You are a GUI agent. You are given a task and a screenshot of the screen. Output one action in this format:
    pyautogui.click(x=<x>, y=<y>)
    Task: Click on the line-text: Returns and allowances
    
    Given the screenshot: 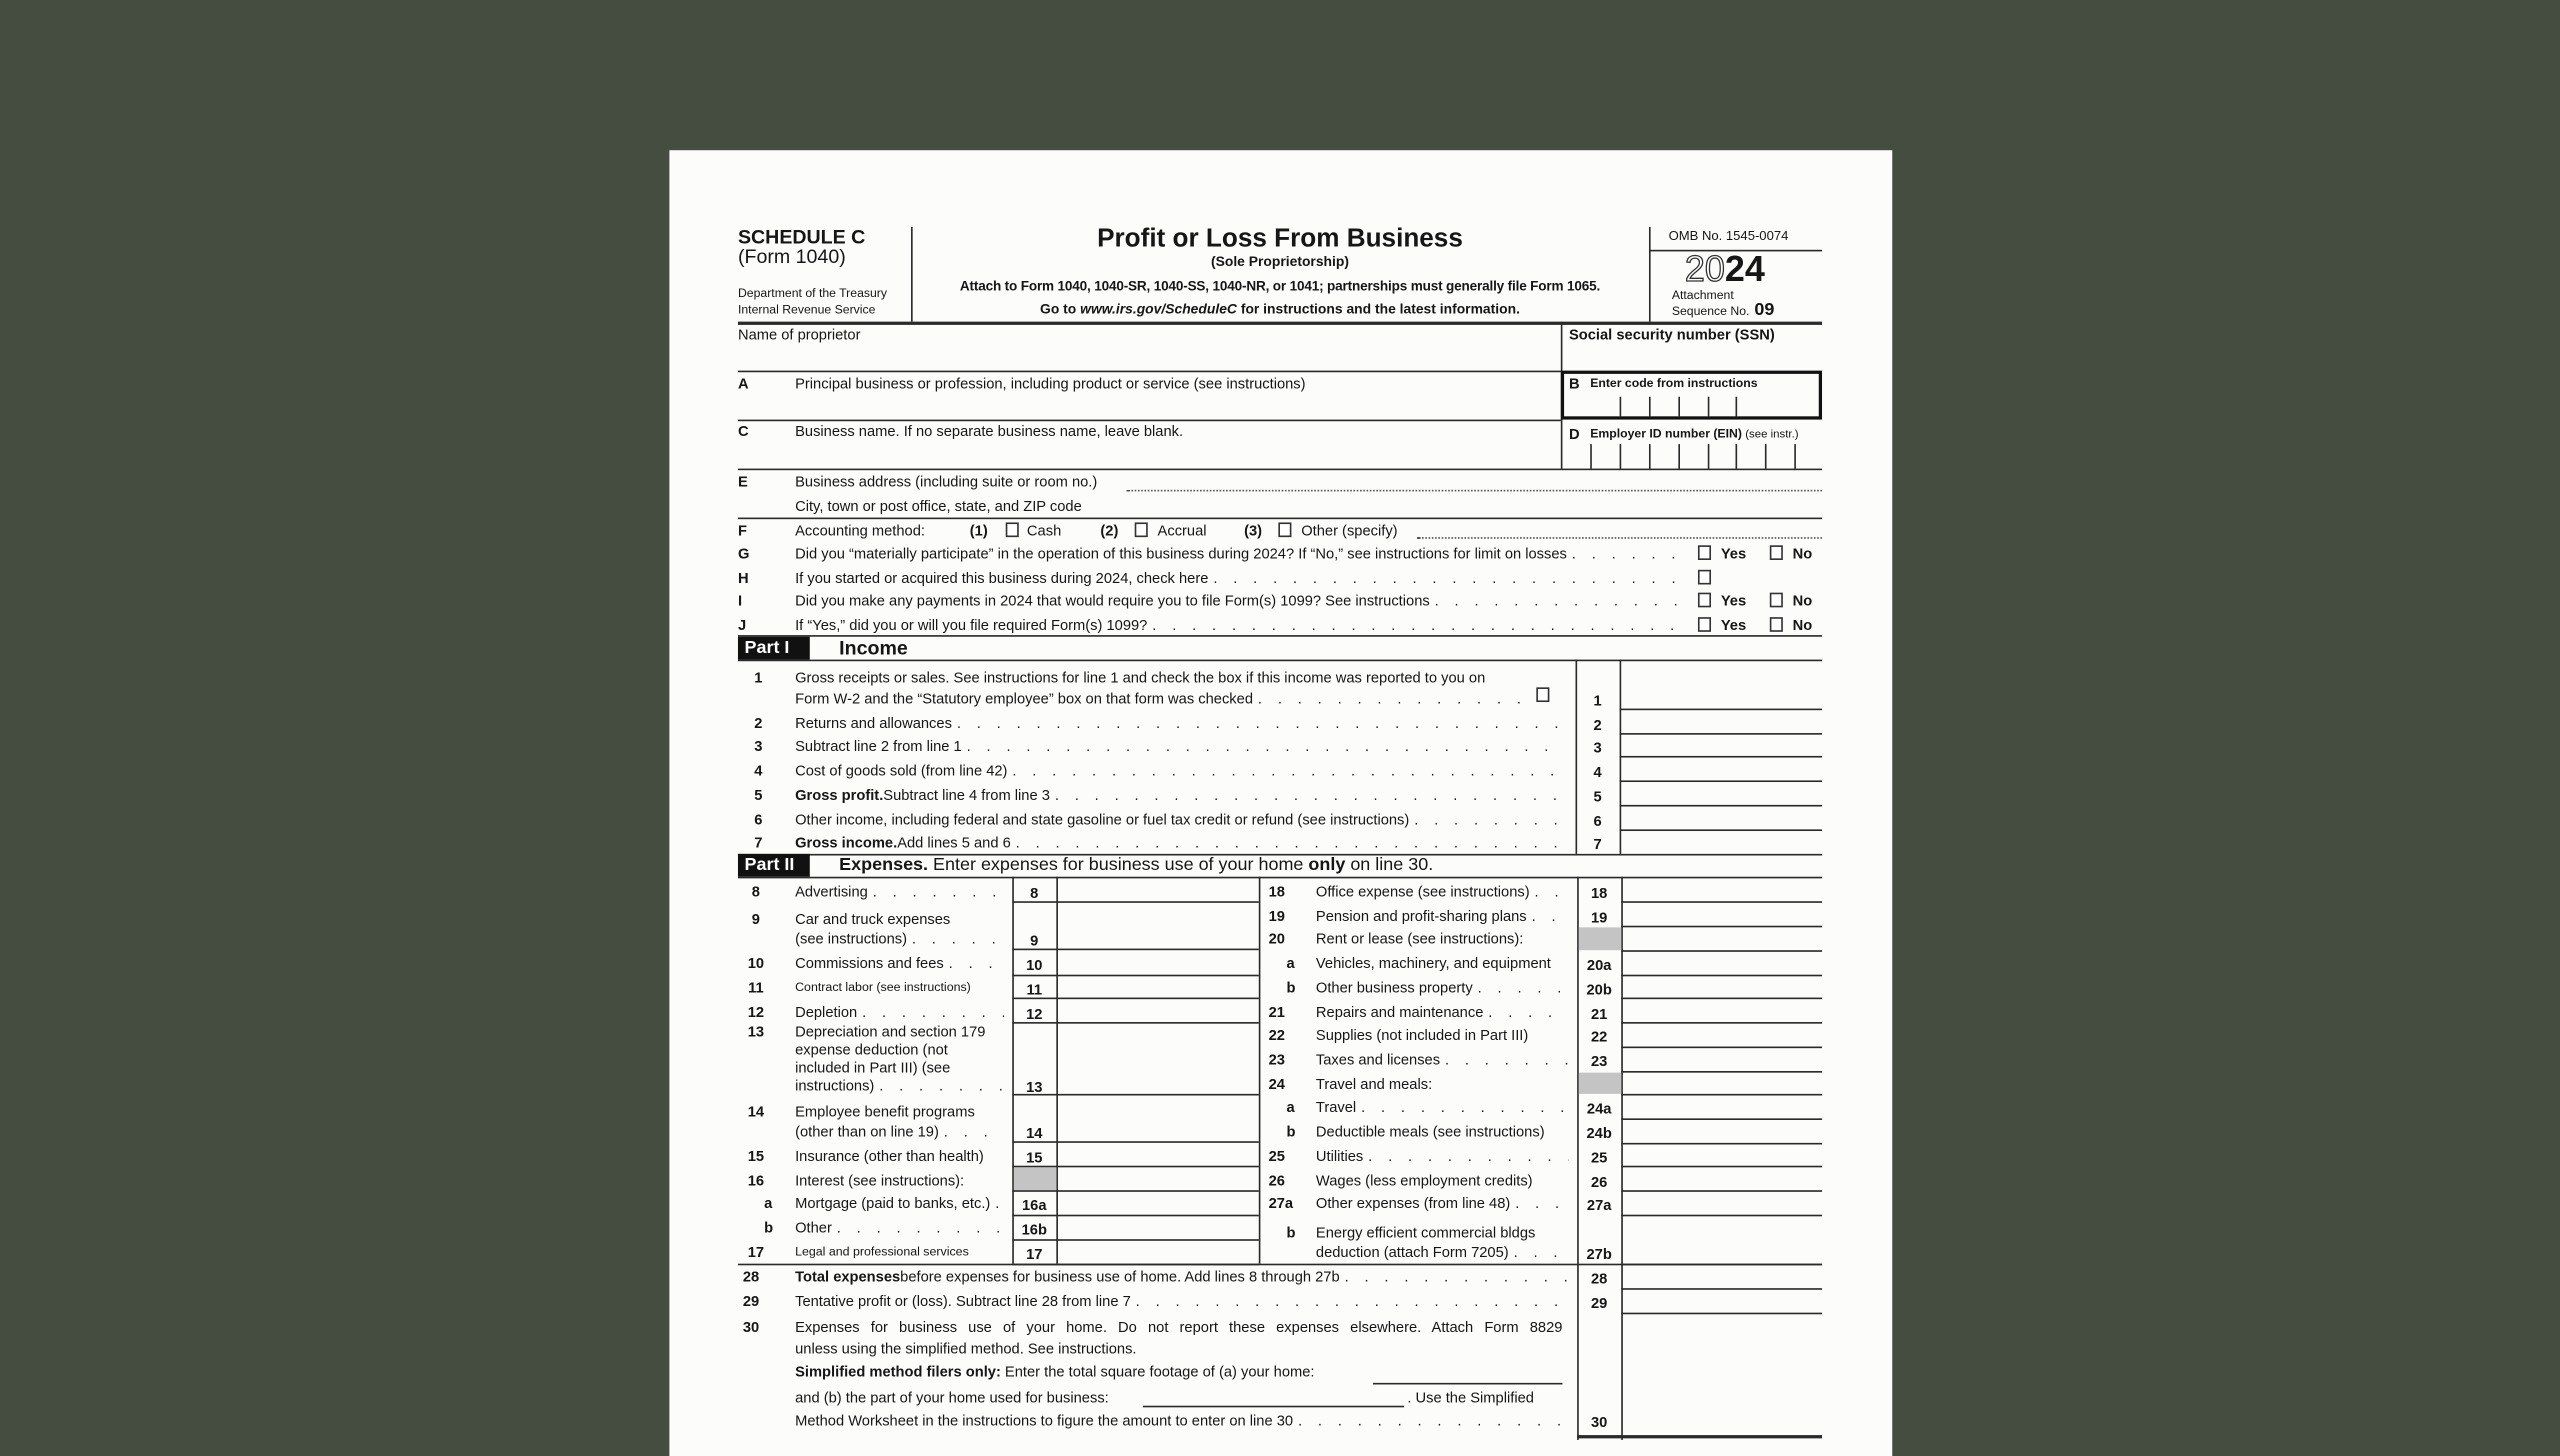 What is the action you would take?
    pyautogui.click(x=873, y=723)
    